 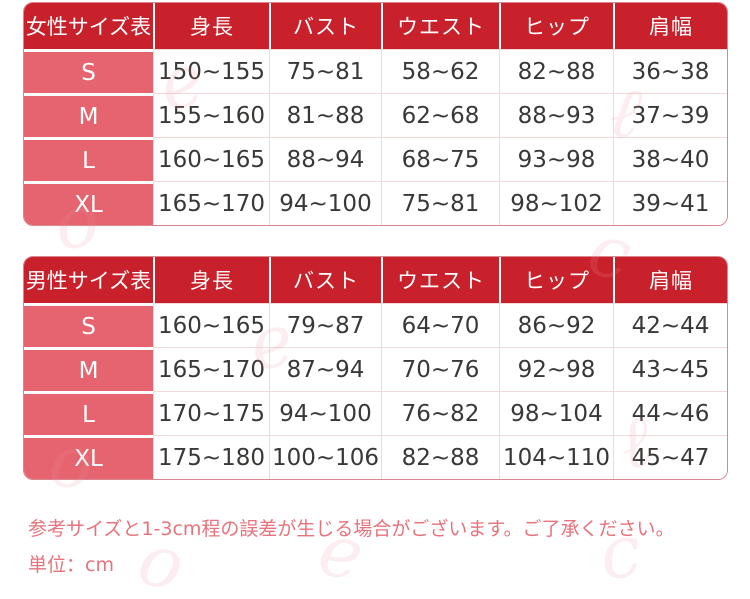 I want to click on note-unit: 単位：cm, so click(x=71, y=565).